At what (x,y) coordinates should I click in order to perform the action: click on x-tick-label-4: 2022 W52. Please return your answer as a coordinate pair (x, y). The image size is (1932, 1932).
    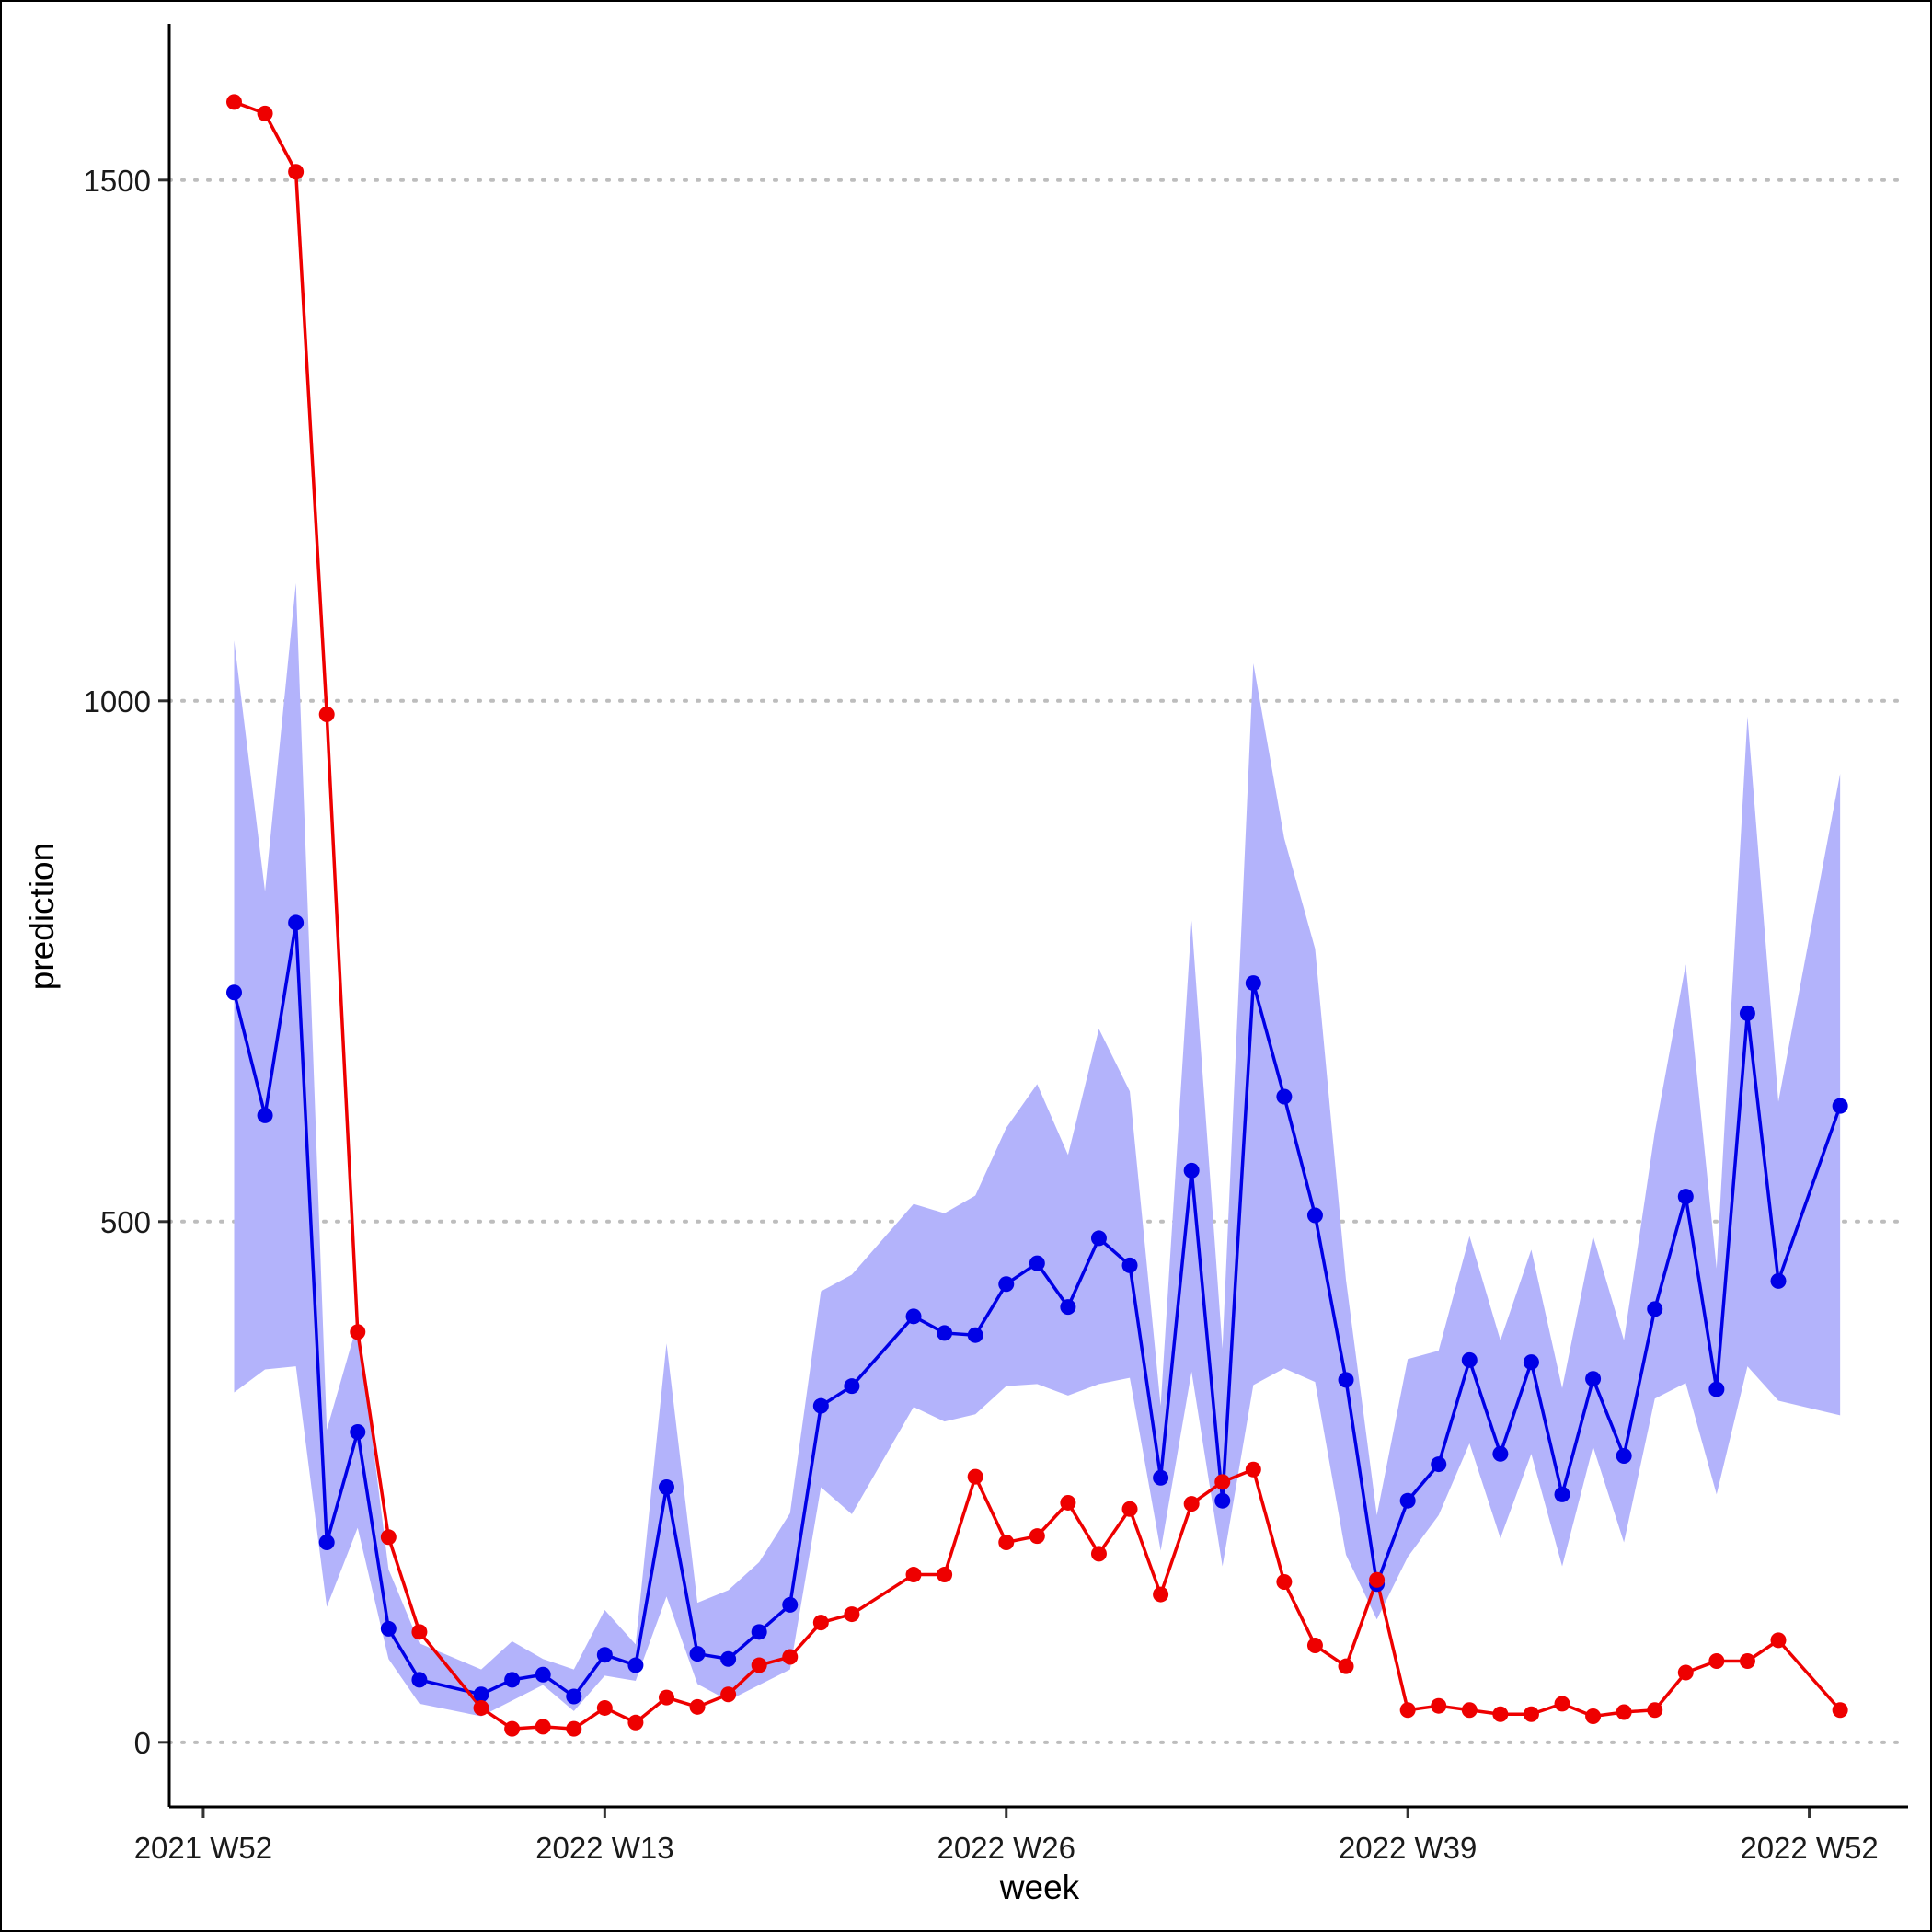
    Looking at the image, I should click on (1809, 1848).